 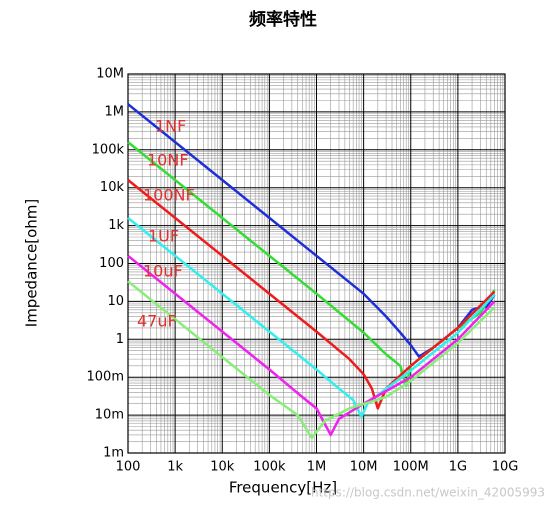 What do you see at coordinates (411, 467) in the screenshot?
I see `x-tick-label: 100M` at bounding box center [411, 467].